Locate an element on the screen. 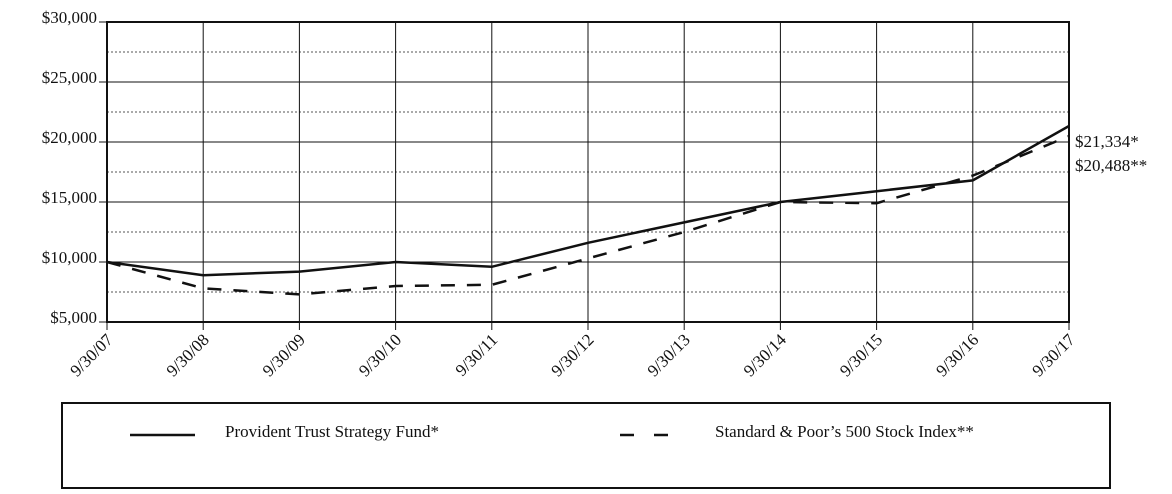 The height and width of the screenshot is (494, 1172). y-tick-label: $15,000 is located at coordinates (69, 197).